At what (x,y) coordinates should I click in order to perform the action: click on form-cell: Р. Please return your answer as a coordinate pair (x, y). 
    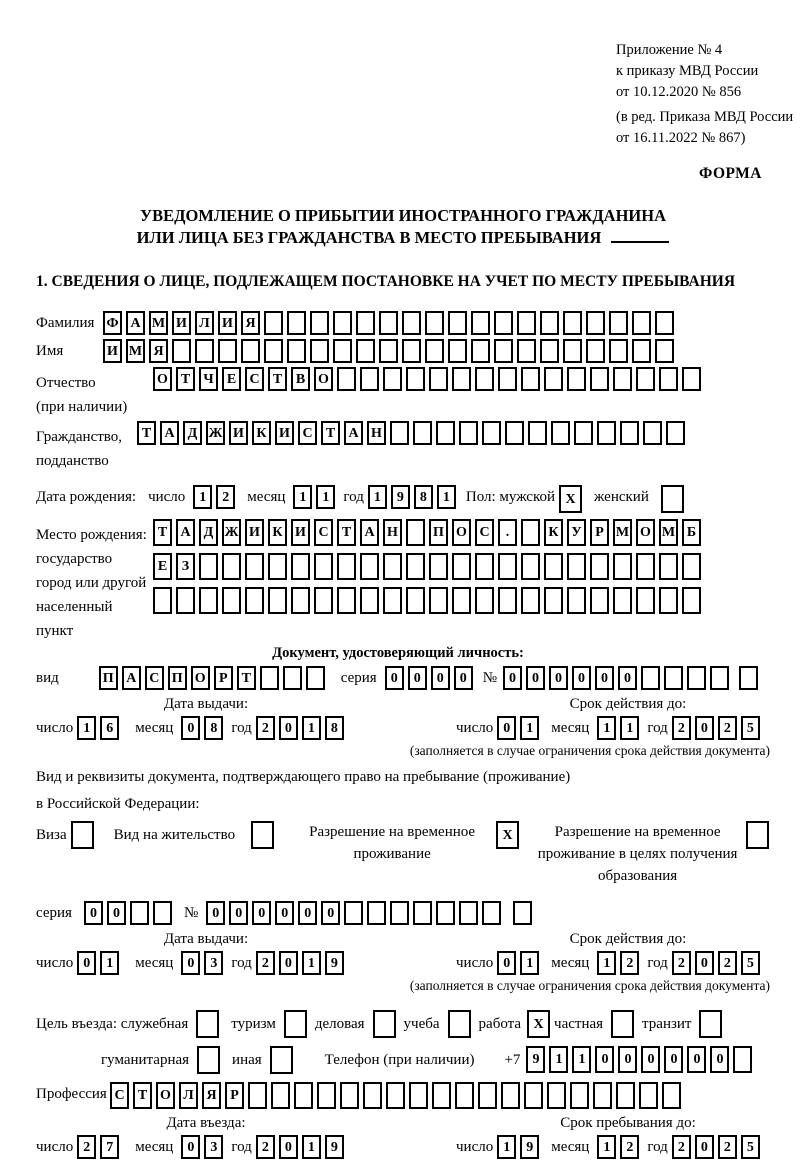
    Looking at the image, I should click on (223, 678).